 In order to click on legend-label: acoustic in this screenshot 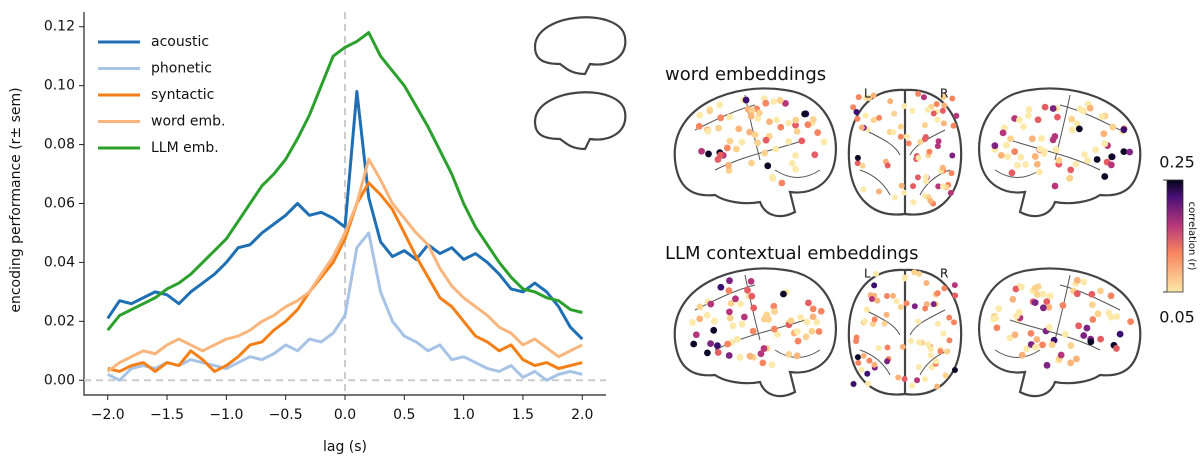, I will do `click(180, 42)`.